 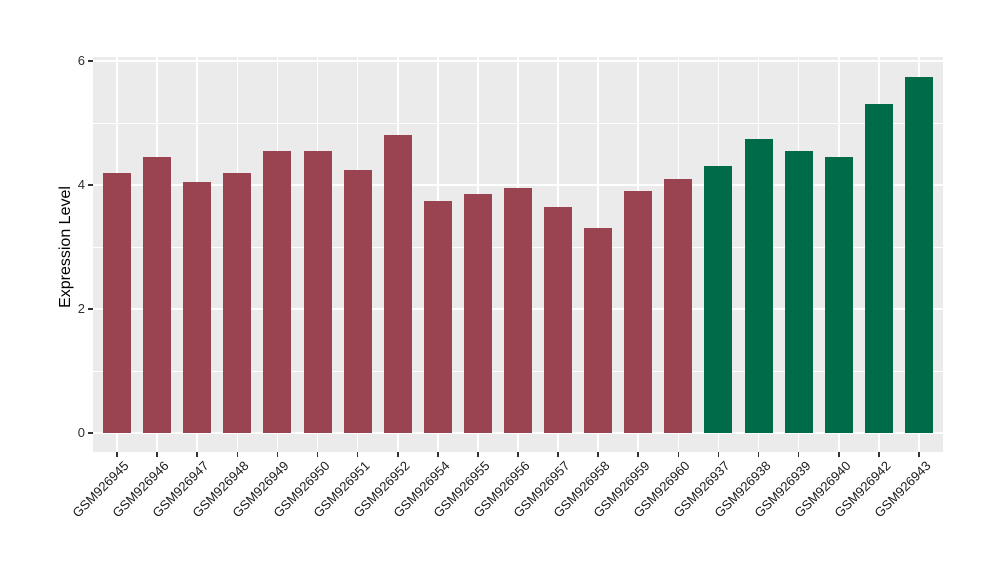 What do you see at coordinates (878, 268) in the screenshot?
I see `bar-GSM926942` at bounding box center [878, 268].